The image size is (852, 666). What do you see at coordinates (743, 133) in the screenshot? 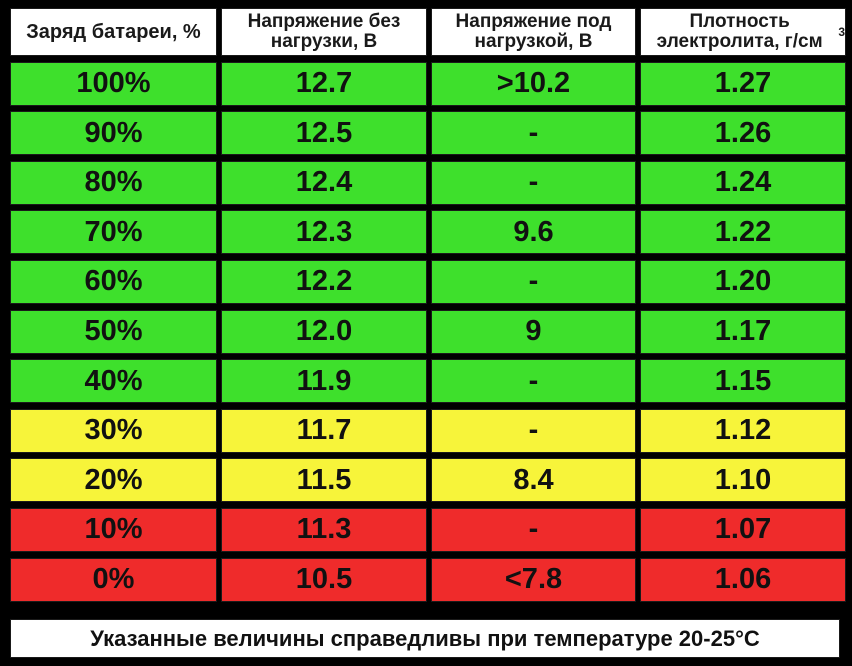
I see `table-cell-density: 1.26` at bounding box center [743, 133].